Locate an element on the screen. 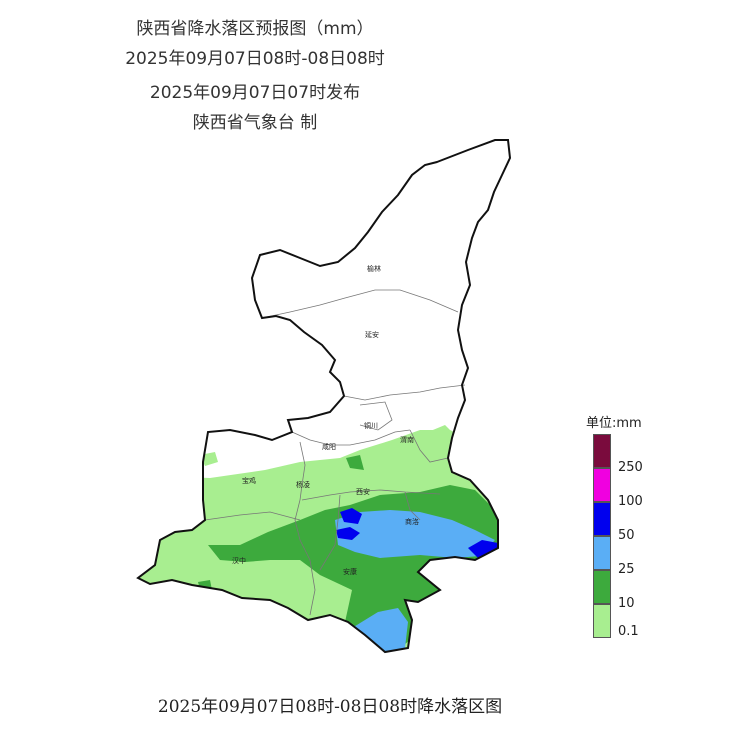 The height and width of the screenshot is (747, 737). legend-label: 50 is located at coordinates (626, 535).